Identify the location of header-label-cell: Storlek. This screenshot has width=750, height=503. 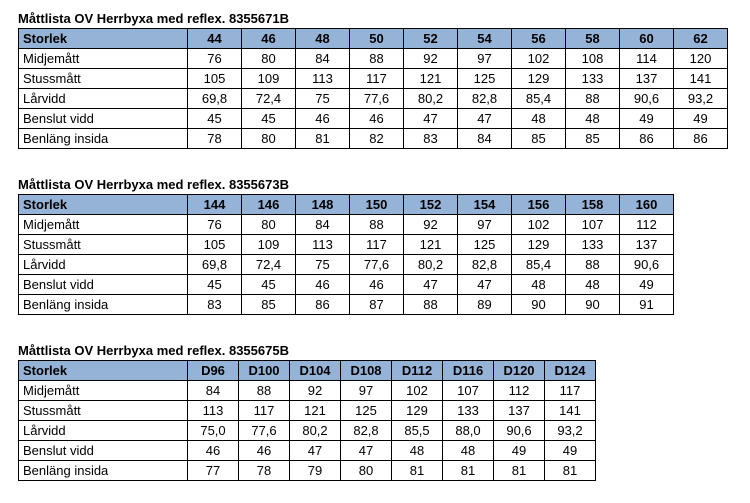
(103, 38).